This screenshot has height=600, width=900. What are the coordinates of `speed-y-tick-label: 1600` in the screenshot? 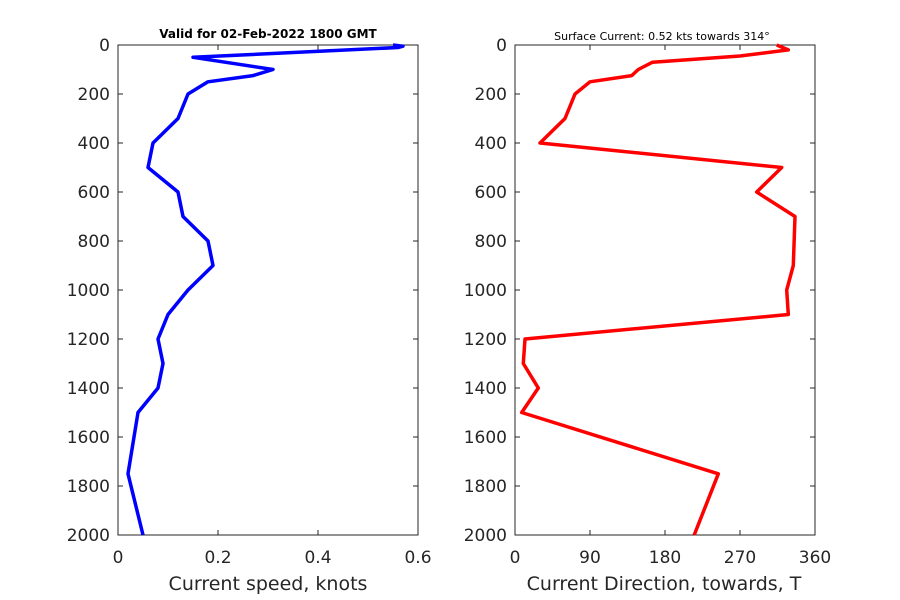 It's located at (88, 438).